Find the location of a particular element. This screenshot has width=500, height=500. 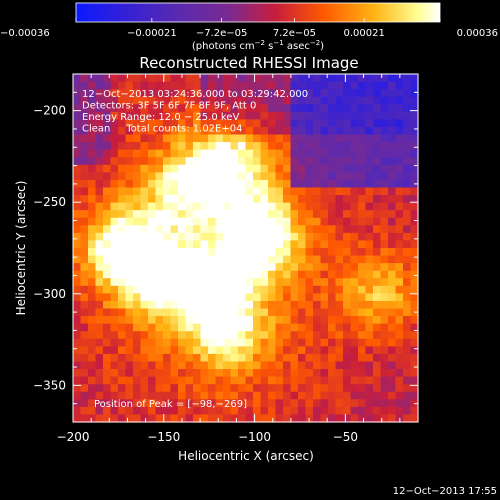

peak-position-label: Position of Peak = [−98,−269] is located at coordinates (170, 404).